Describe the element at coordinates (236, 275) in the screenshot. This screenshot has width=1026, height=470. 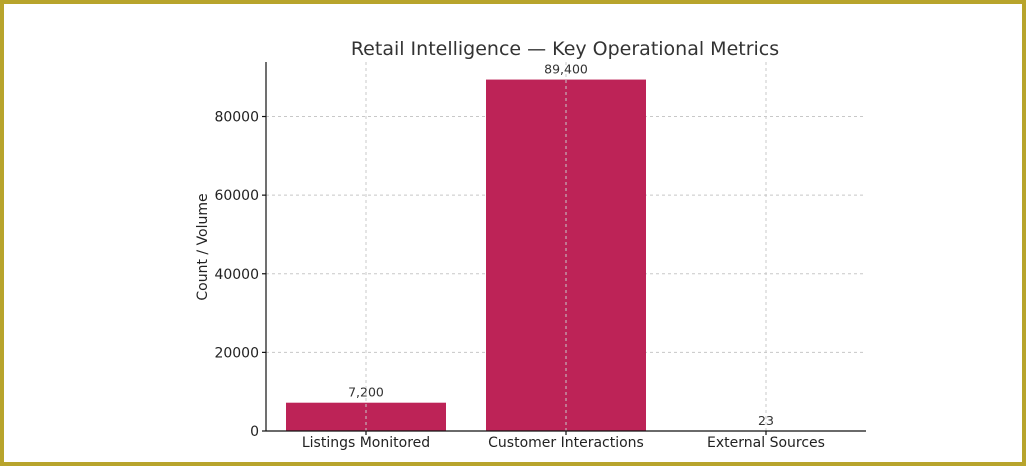
I see `y-tick-label: 40000` at that location.